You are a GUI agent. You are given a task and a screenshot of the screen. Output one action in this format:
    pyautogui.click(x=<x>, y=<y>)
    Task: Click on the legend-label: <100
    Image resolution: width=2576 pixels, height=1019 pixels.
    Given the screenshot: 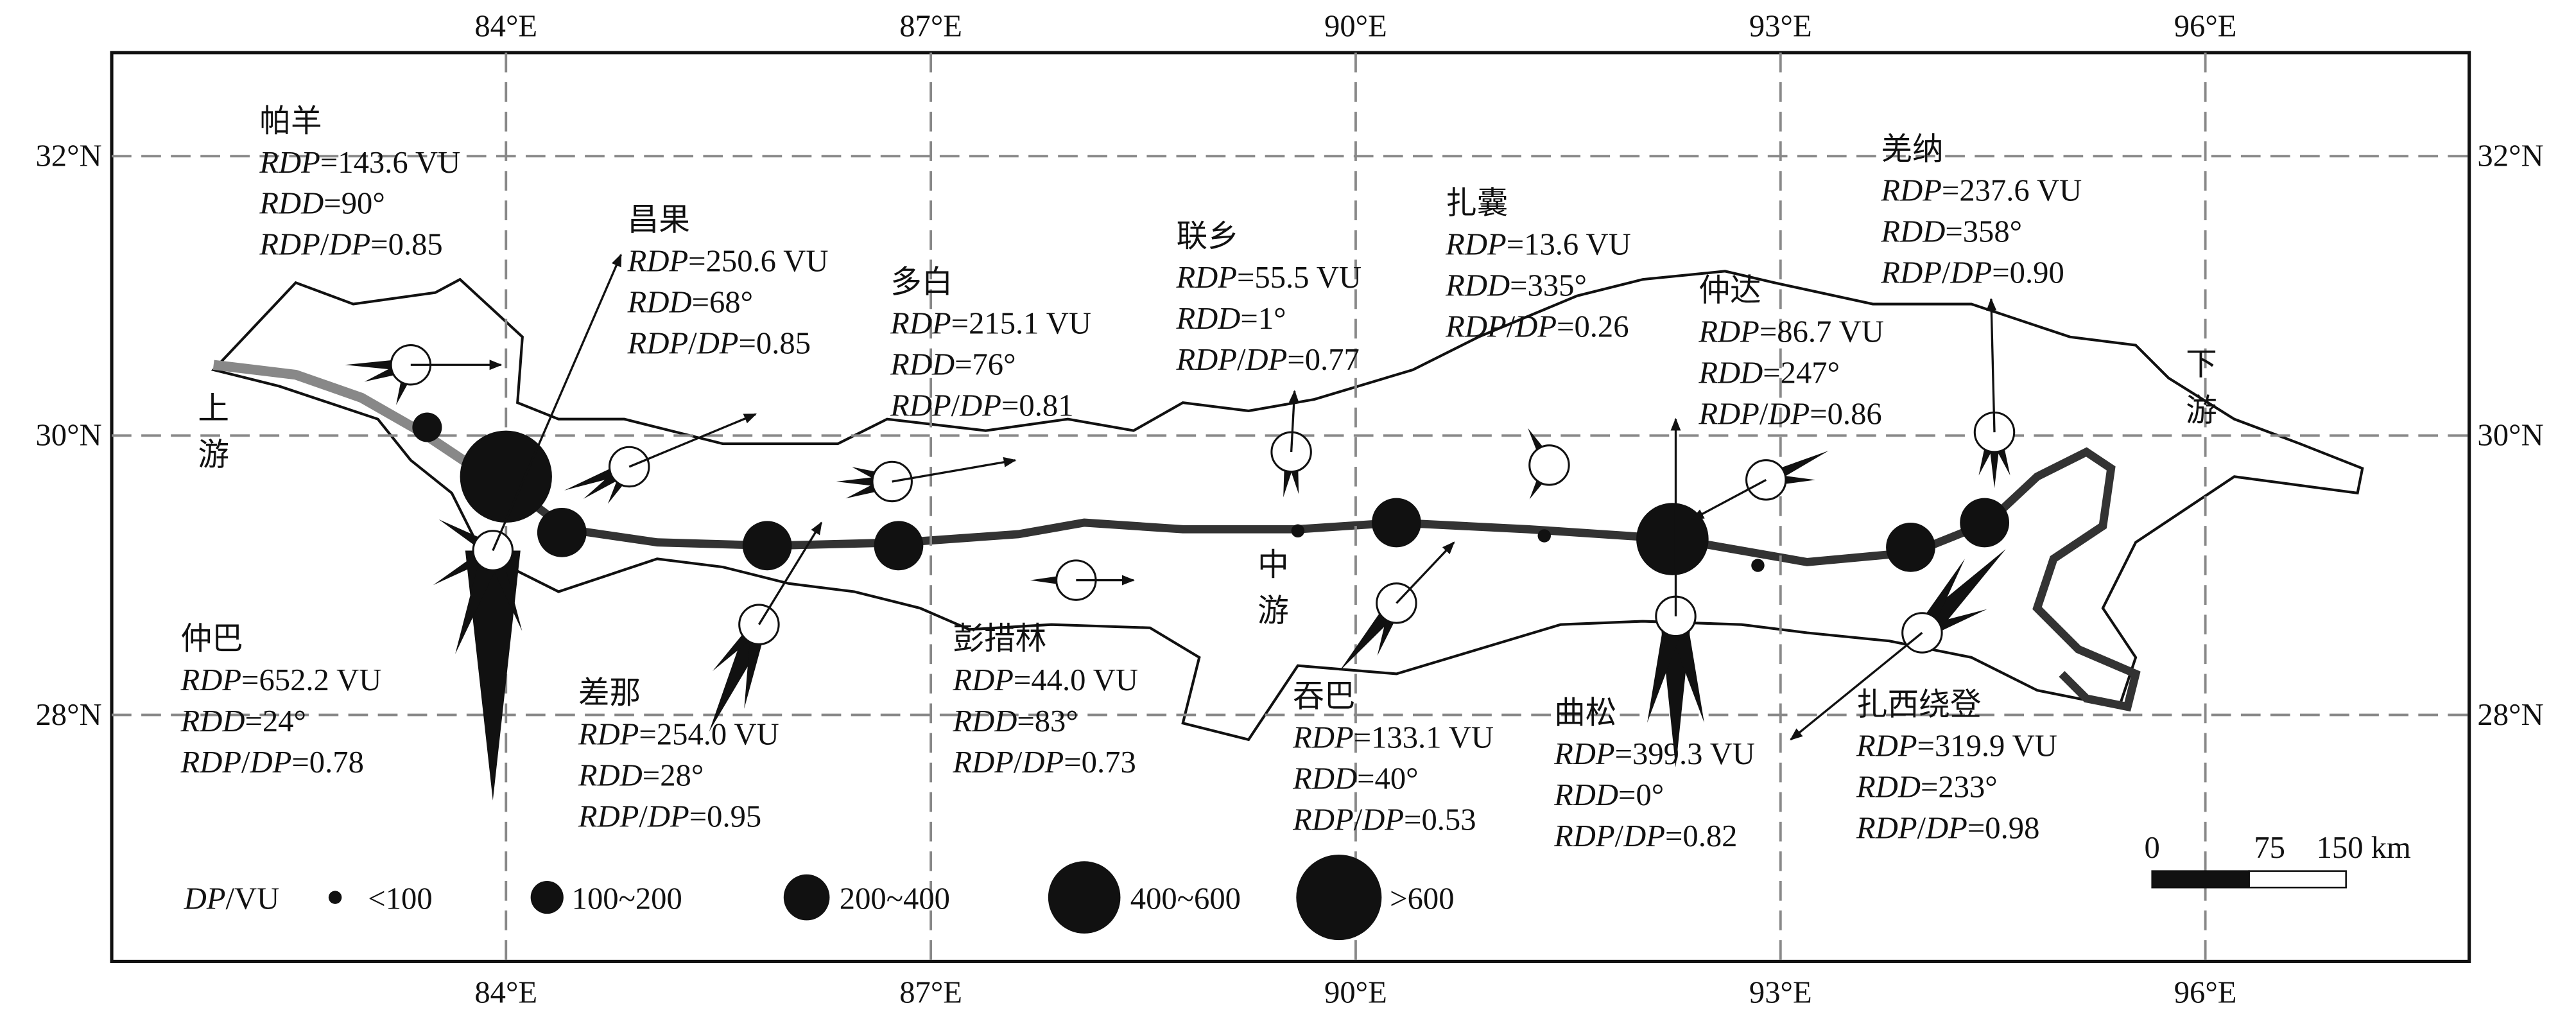 What is the action you would take?
    pyautogui.click(x=400, y=898)
    